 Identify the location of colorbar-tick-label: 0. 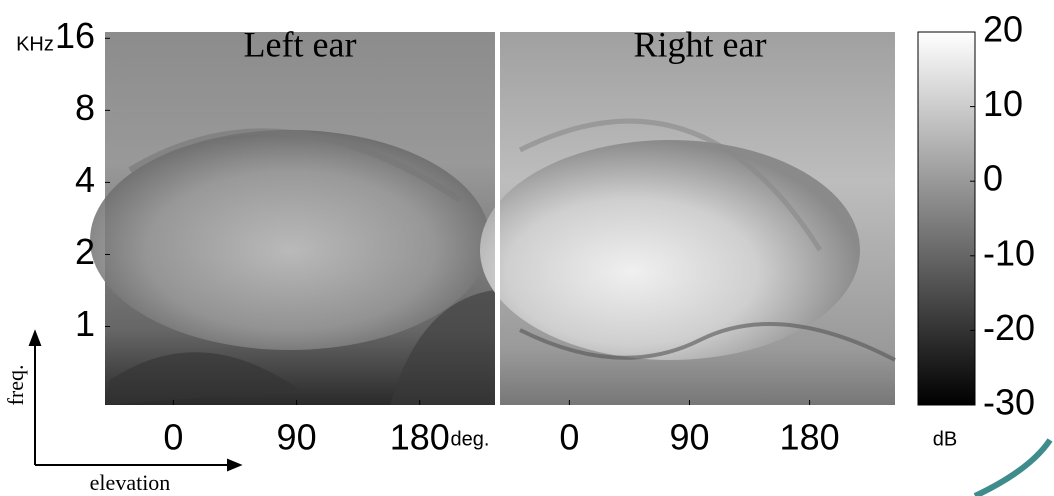
(993, 178).